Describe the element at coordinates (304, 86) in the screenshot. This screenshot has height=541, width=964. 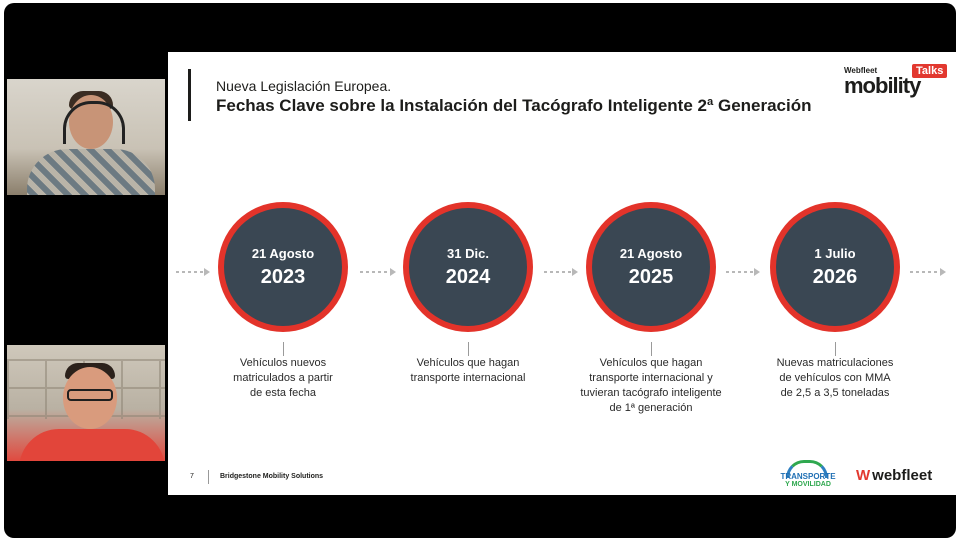
I see `slide-subtitle: Nueva Legislación Europea.` at that location.